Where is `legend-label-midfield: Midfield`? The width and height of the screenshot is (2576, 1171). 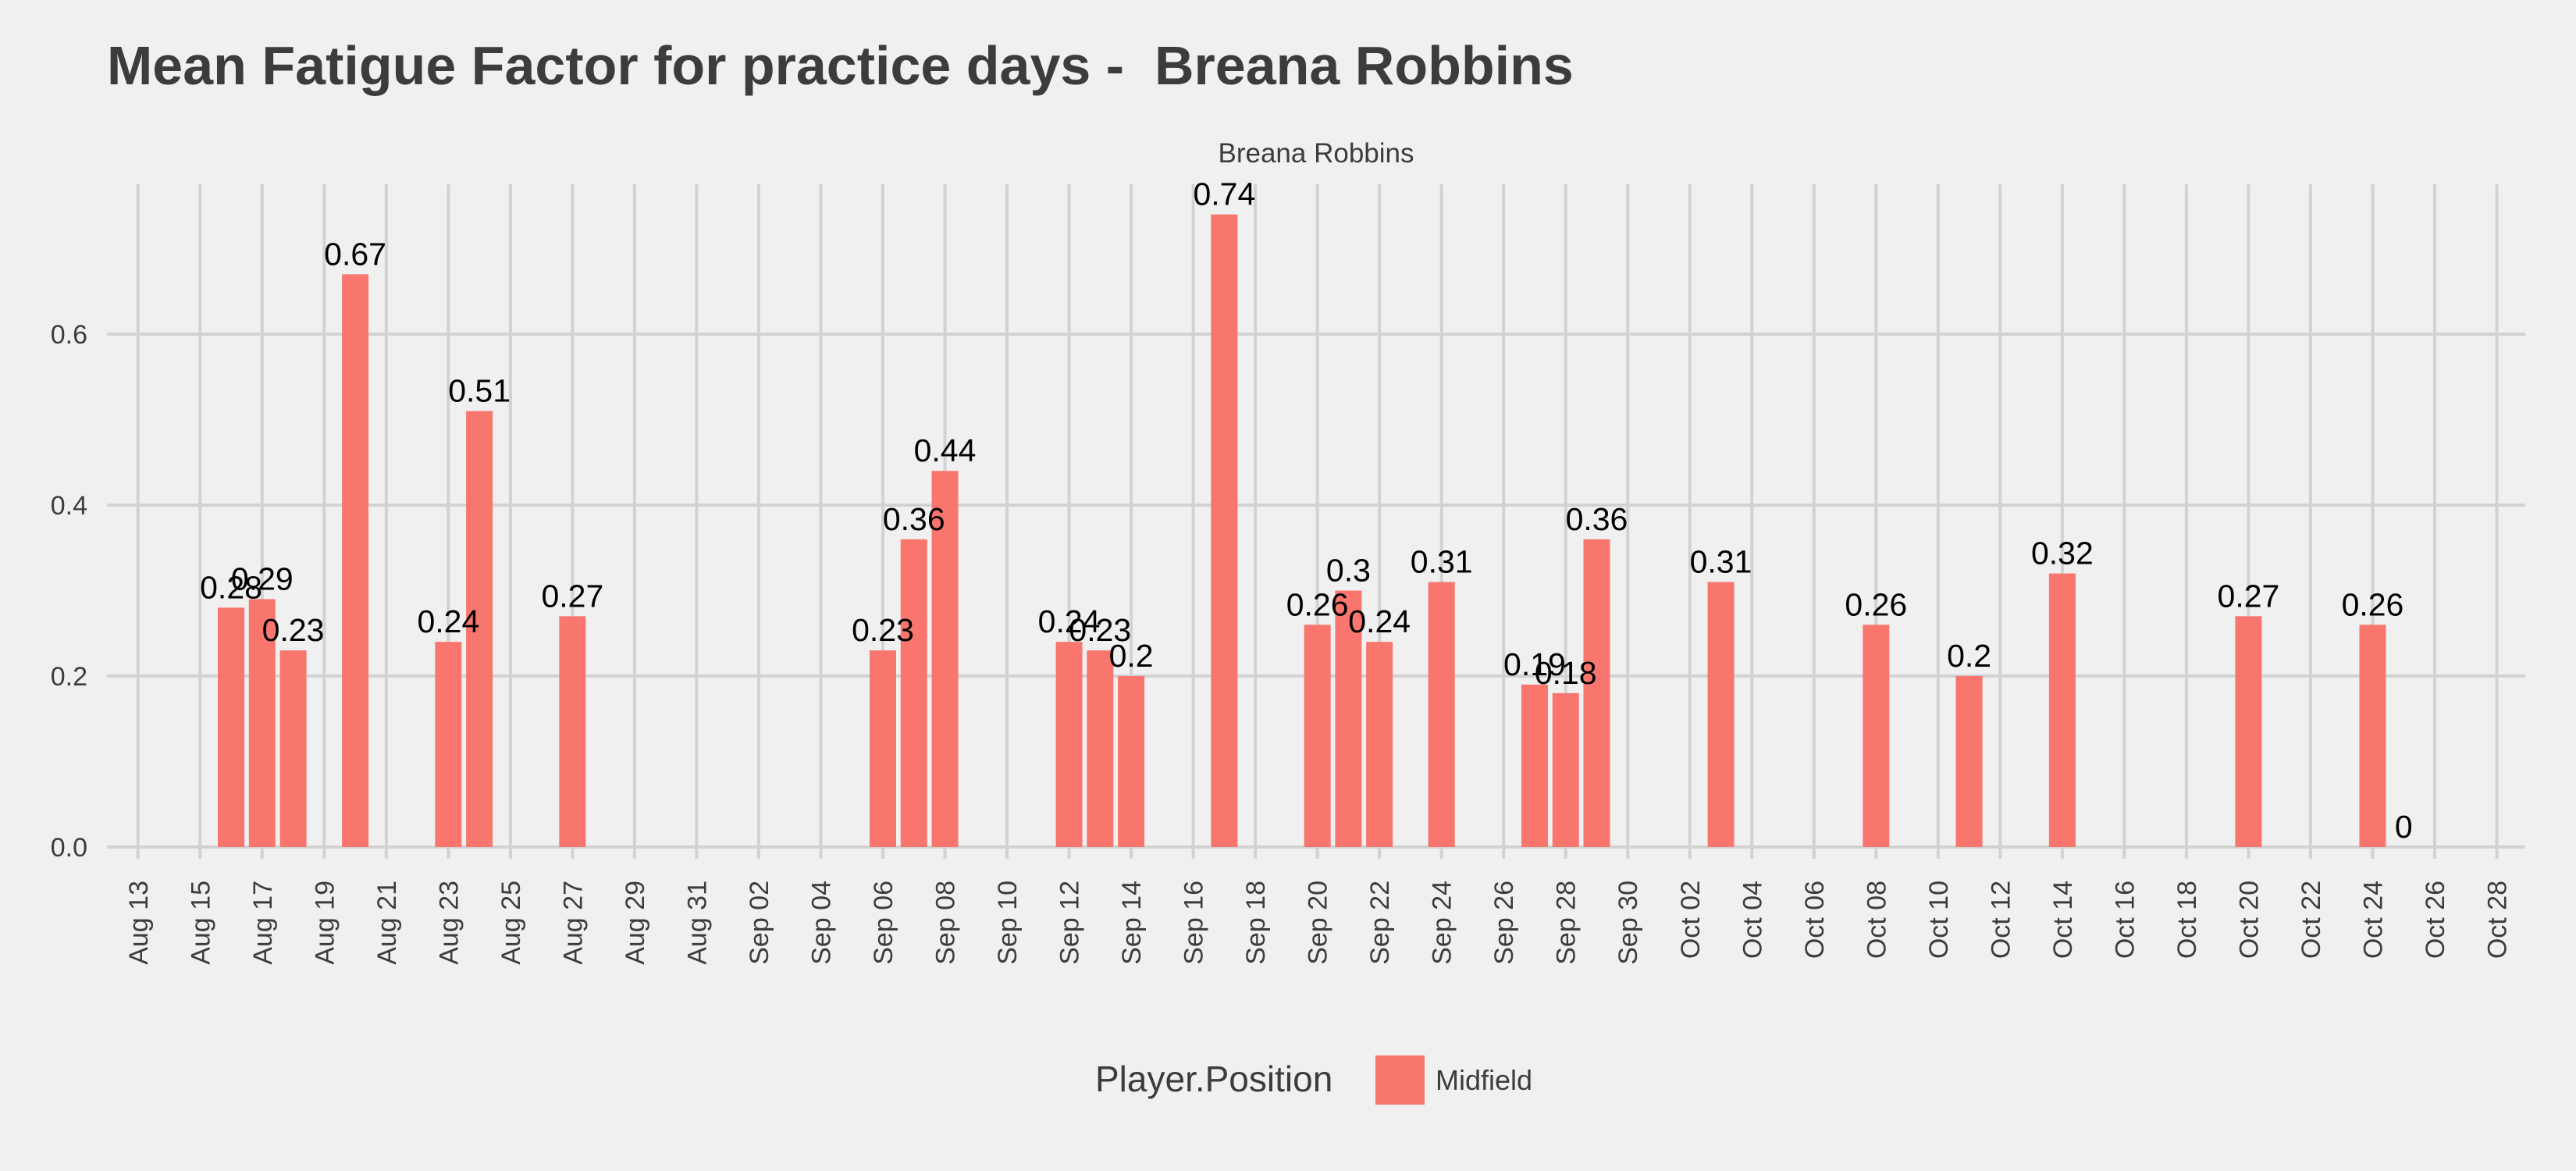 legend-label-midfield: Midfield is located at coordinates (1484, 1080).